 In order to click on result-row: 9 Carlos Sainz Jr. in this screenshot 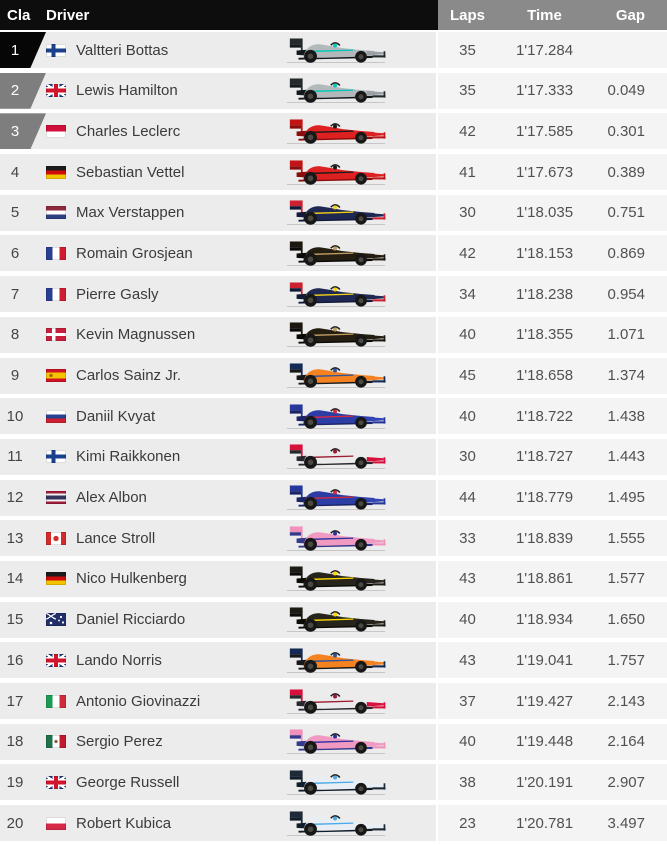, I will do `click(333, 375)`.